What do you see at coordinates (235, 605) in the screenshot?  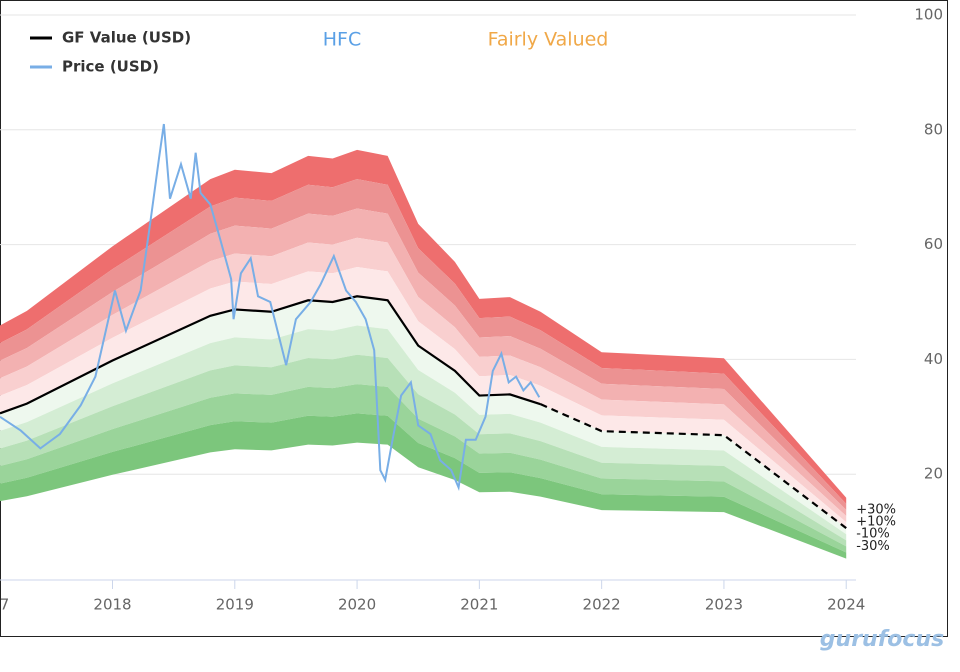 I see `x-tick-label: 2019` at bounding box center [235, 605].